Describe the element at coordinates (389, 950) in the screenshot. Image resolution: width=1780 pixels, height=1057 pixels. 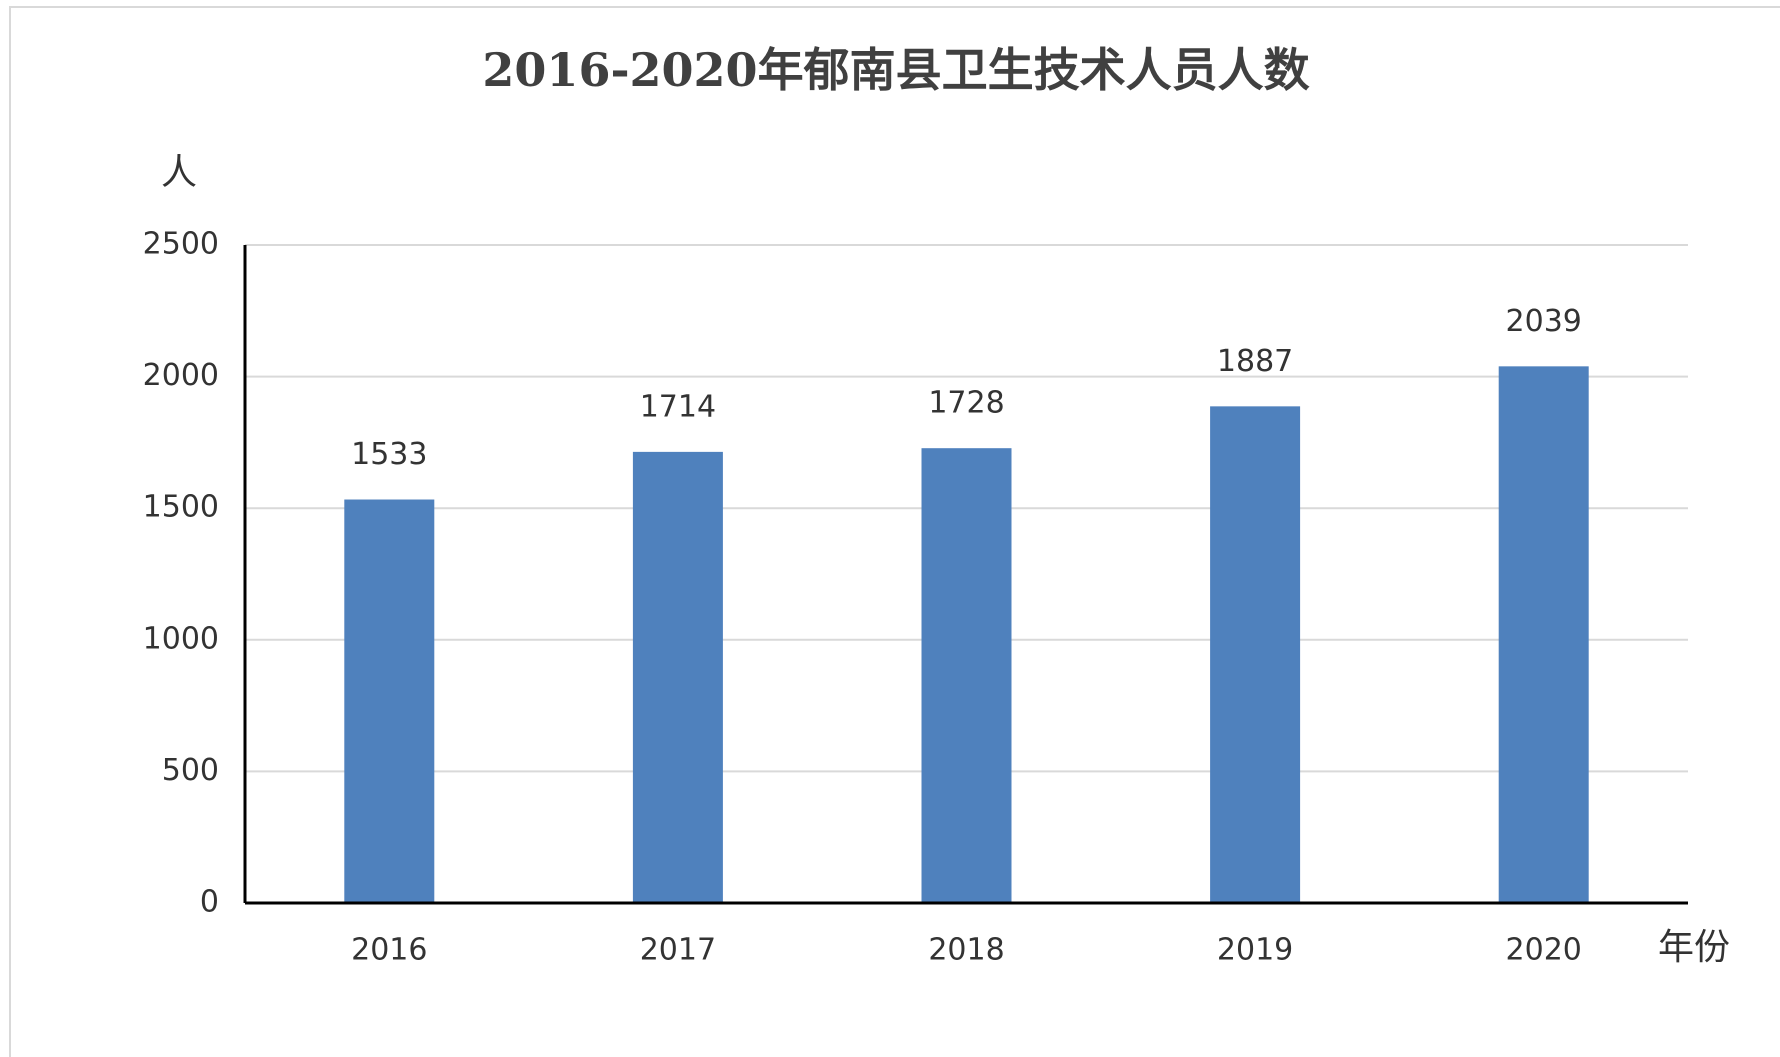
I see `x-tick-label: 2016` at that location.